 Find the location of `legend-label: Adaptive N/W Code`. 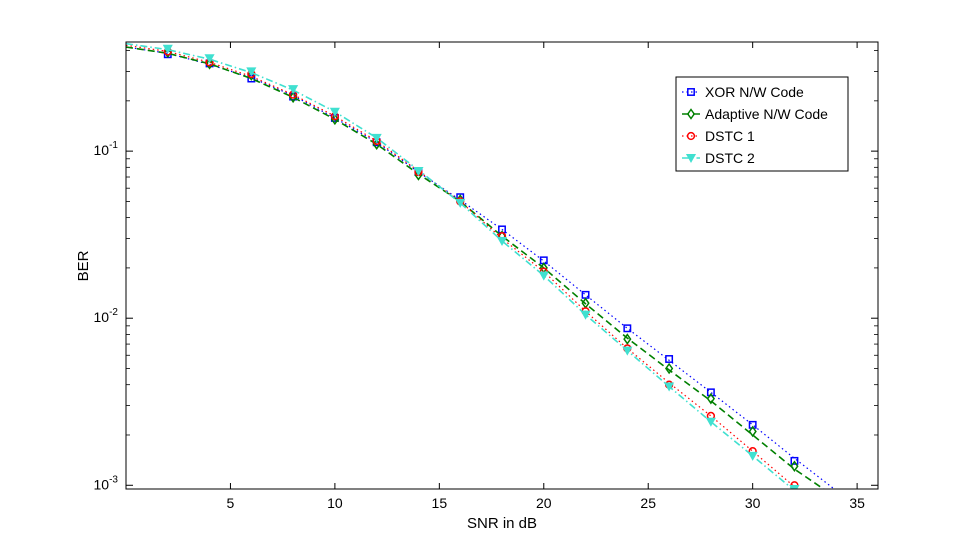

legend-label: Adaptive N/W Code is located at coordinates (766, 114).